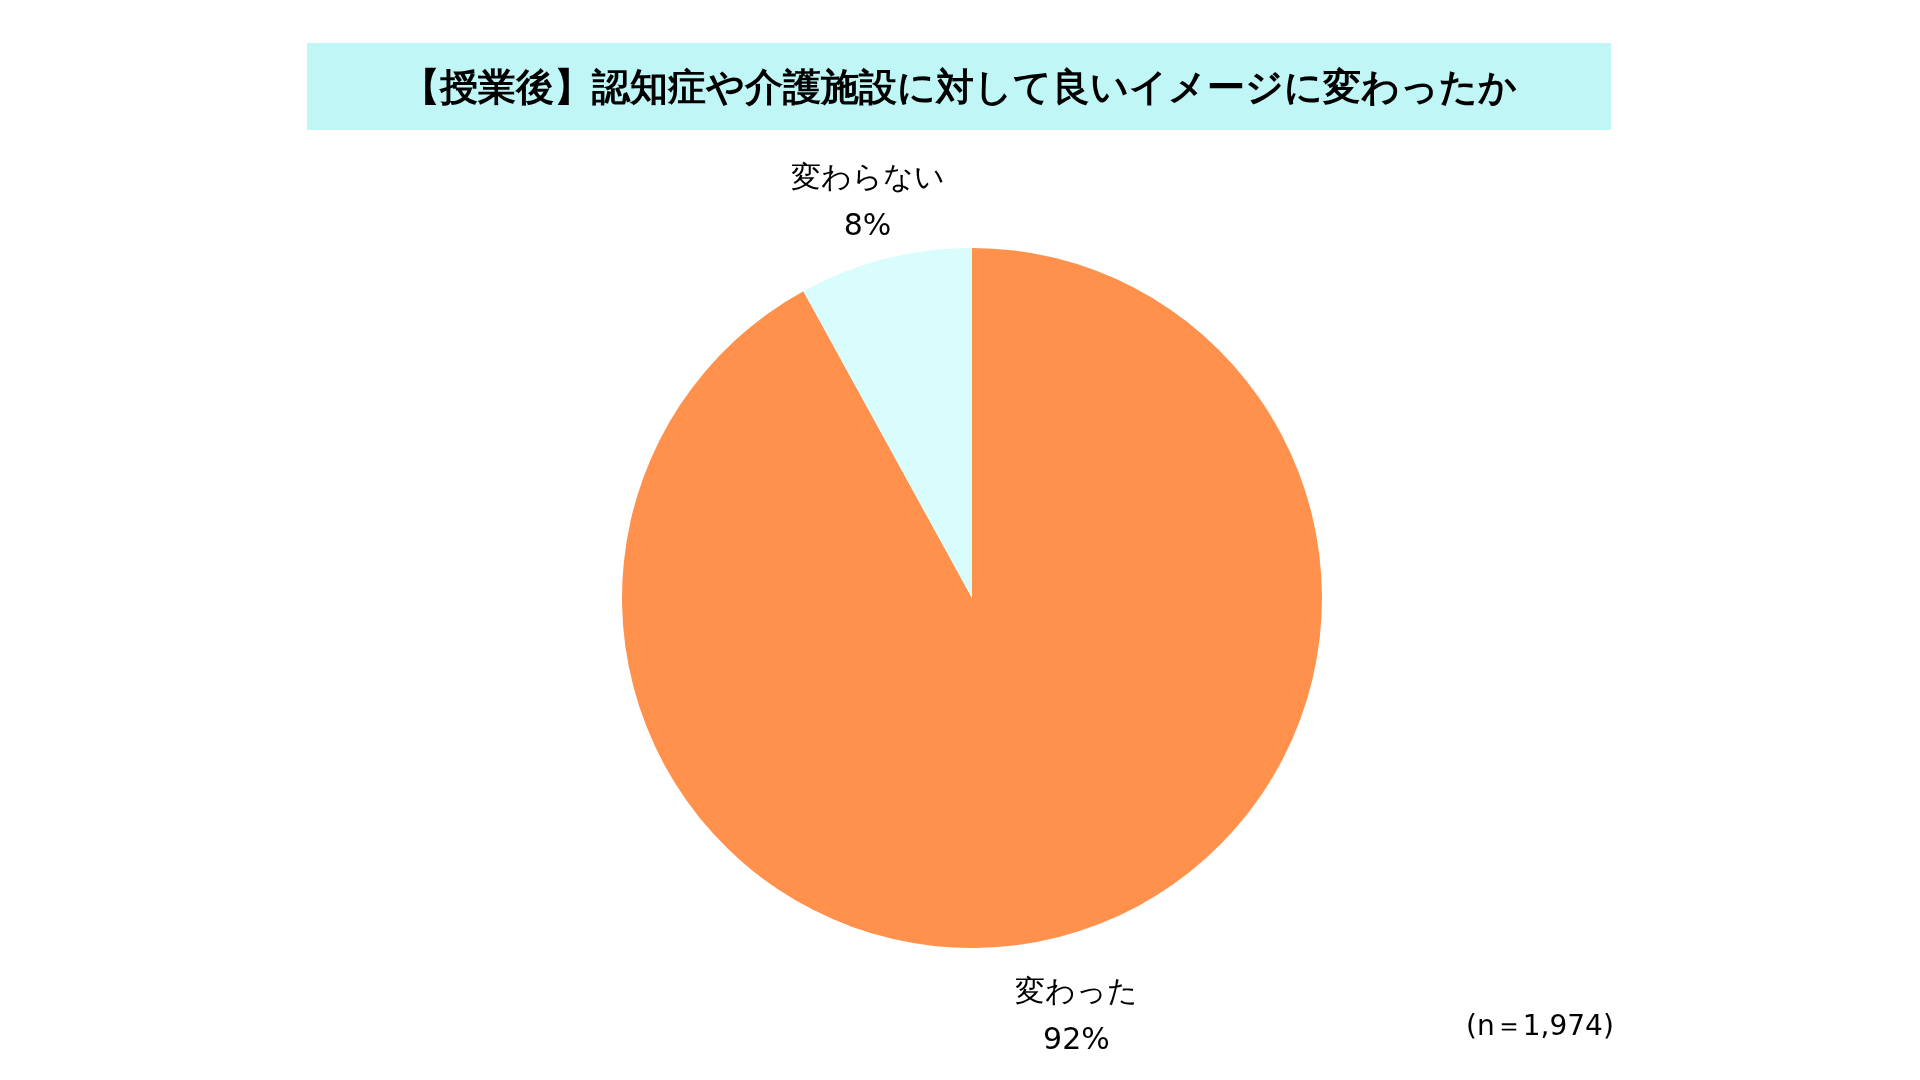  What do you see at coordinates (867, 225) in the screenshot?
I see `data-label: 8%` at bounding box center [867, 225].